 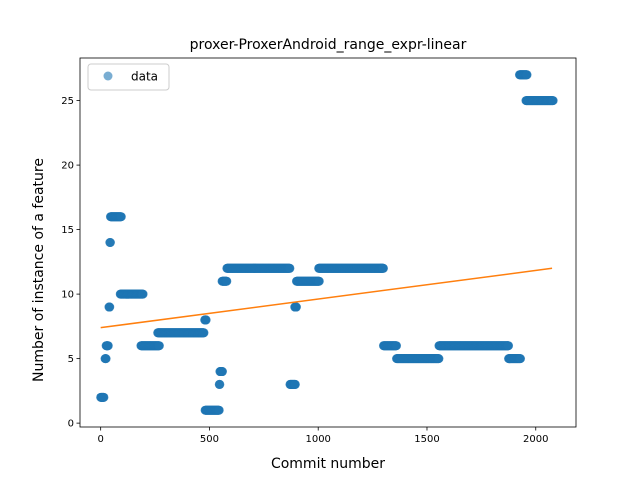 What do you see at coordinates (328, 464) in the screenshot?
I see `x-axis-label: Commit number` at bounding box center [328, 464].